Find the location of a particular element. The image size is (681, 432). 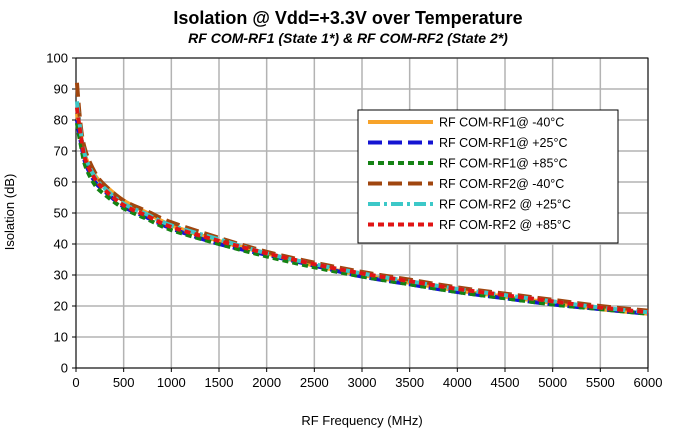

legend-label-5: RF COM-RF2 @ +25°C is located at coordinates (505, 205).